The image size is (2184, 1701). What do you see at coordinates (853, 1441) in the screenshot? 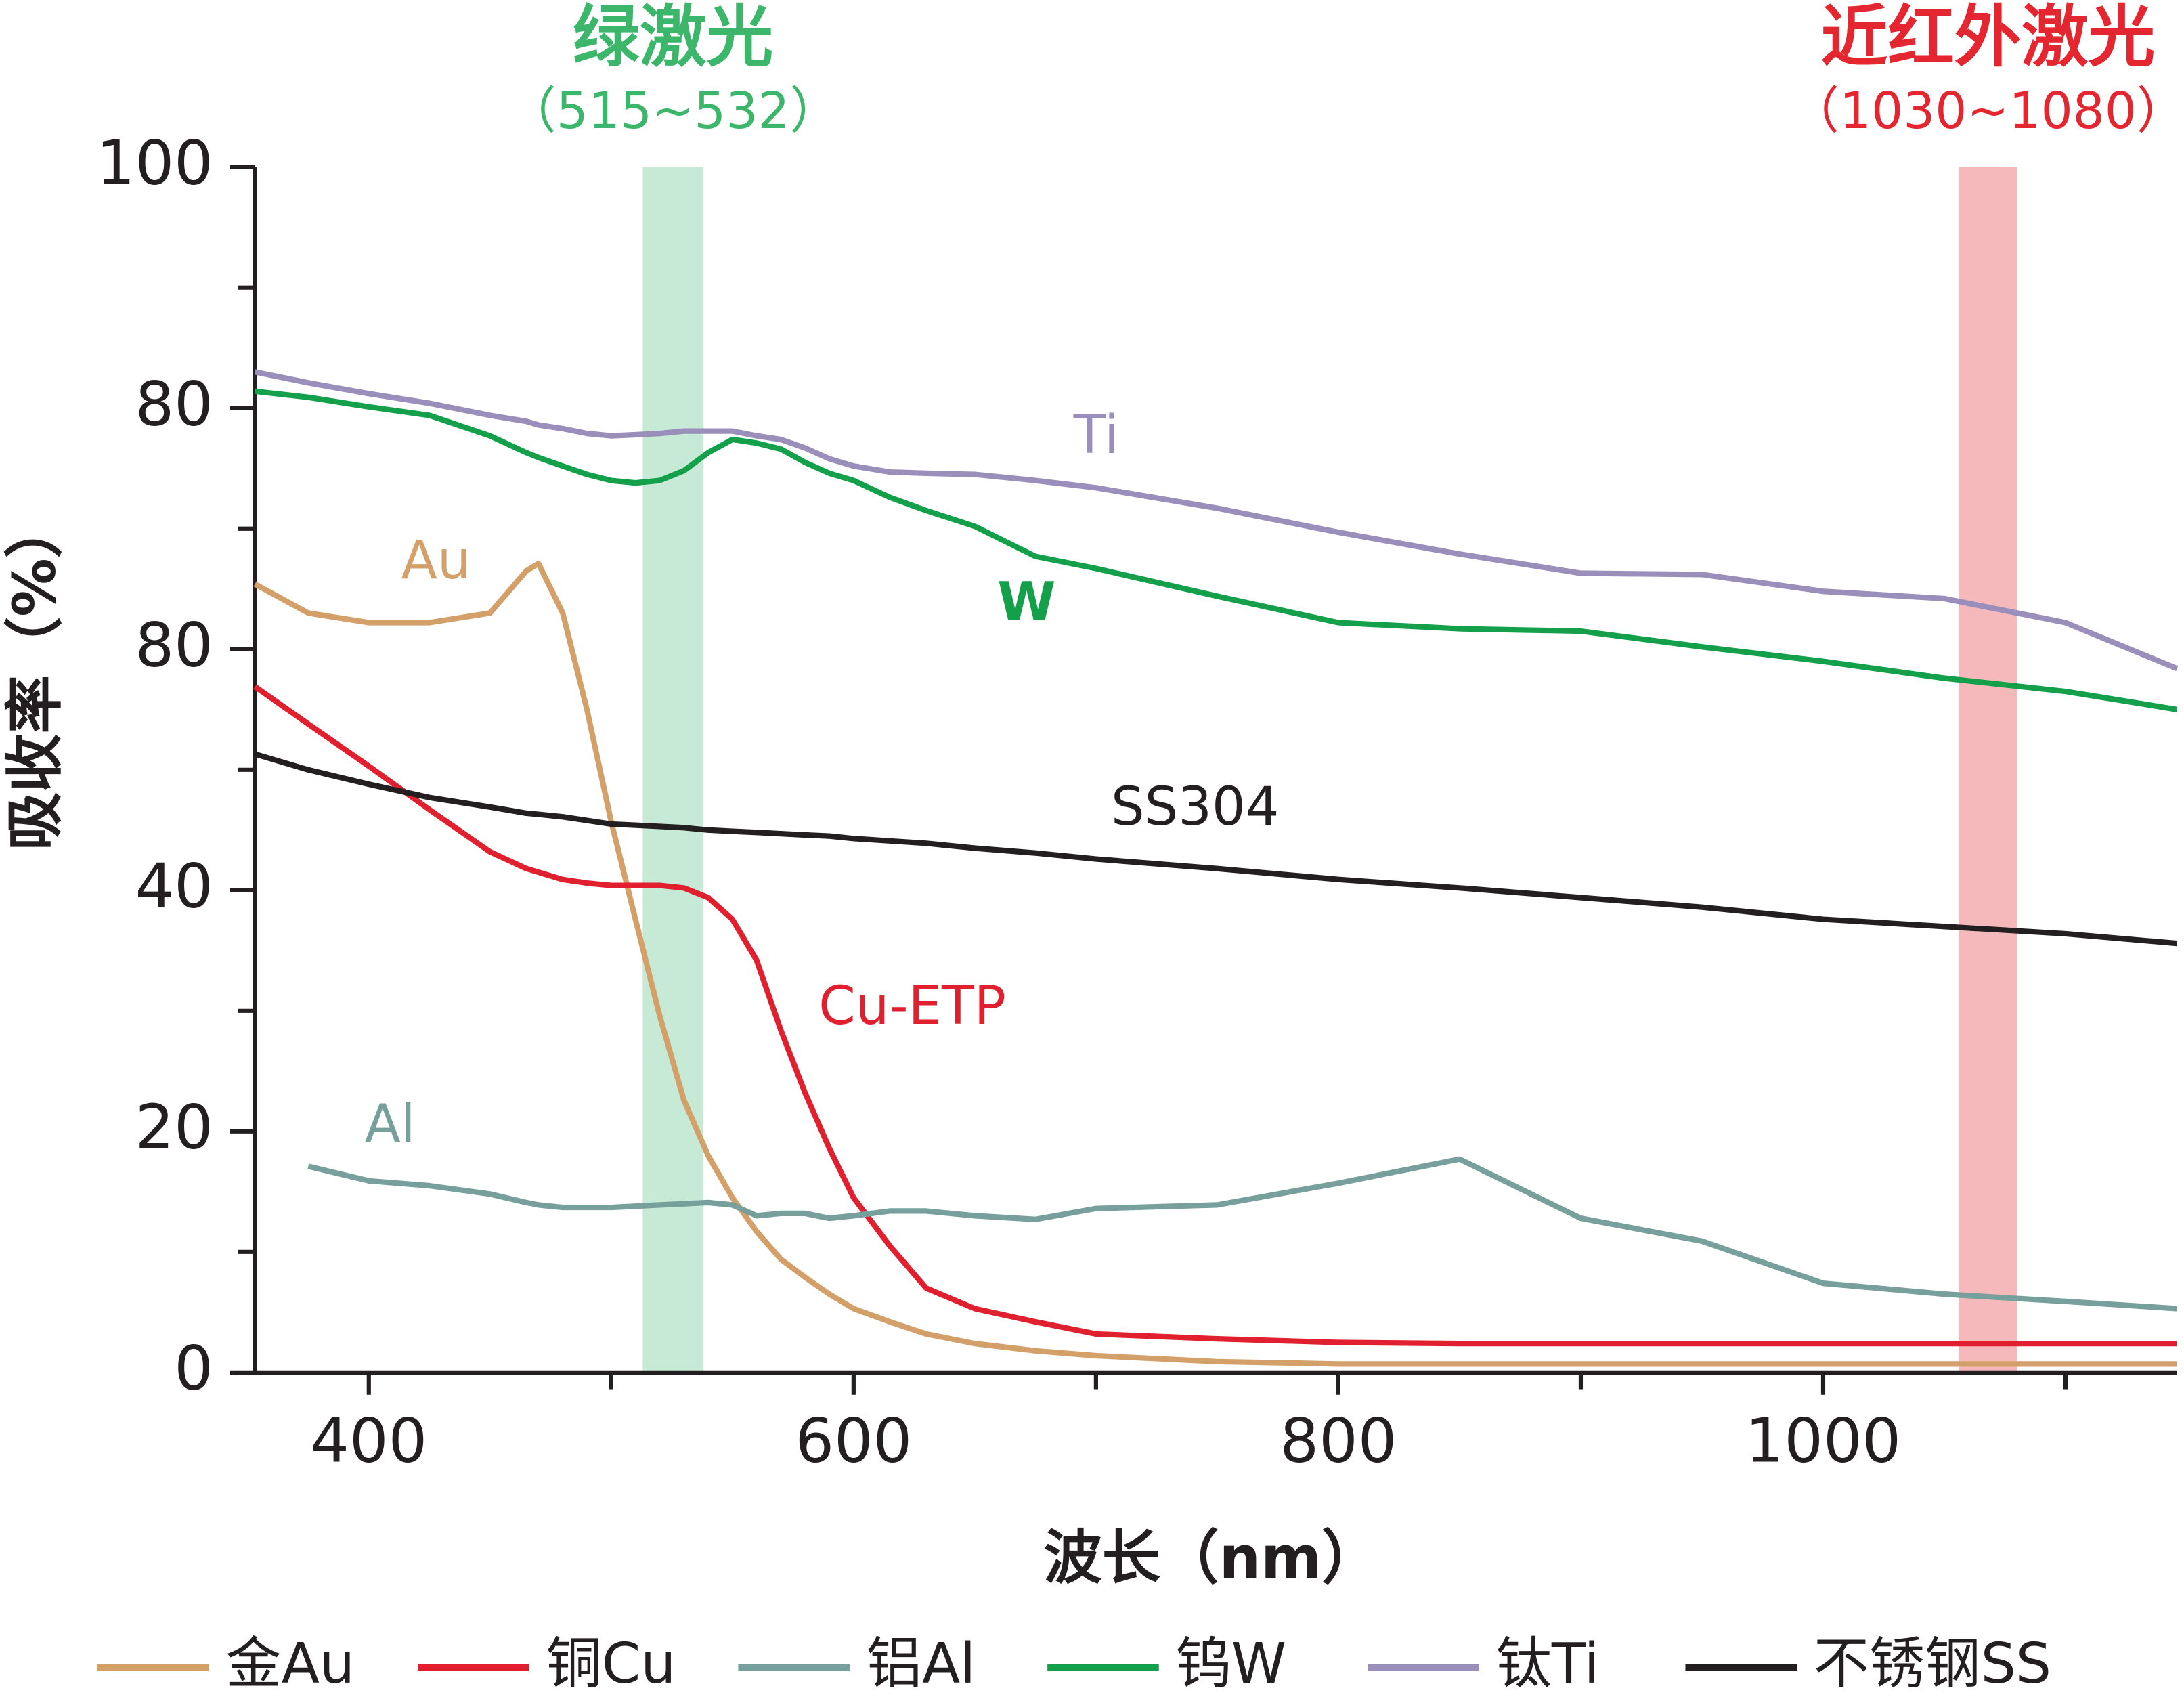
I see `x-tick-label: 600` at bounding box center [853, 1441].